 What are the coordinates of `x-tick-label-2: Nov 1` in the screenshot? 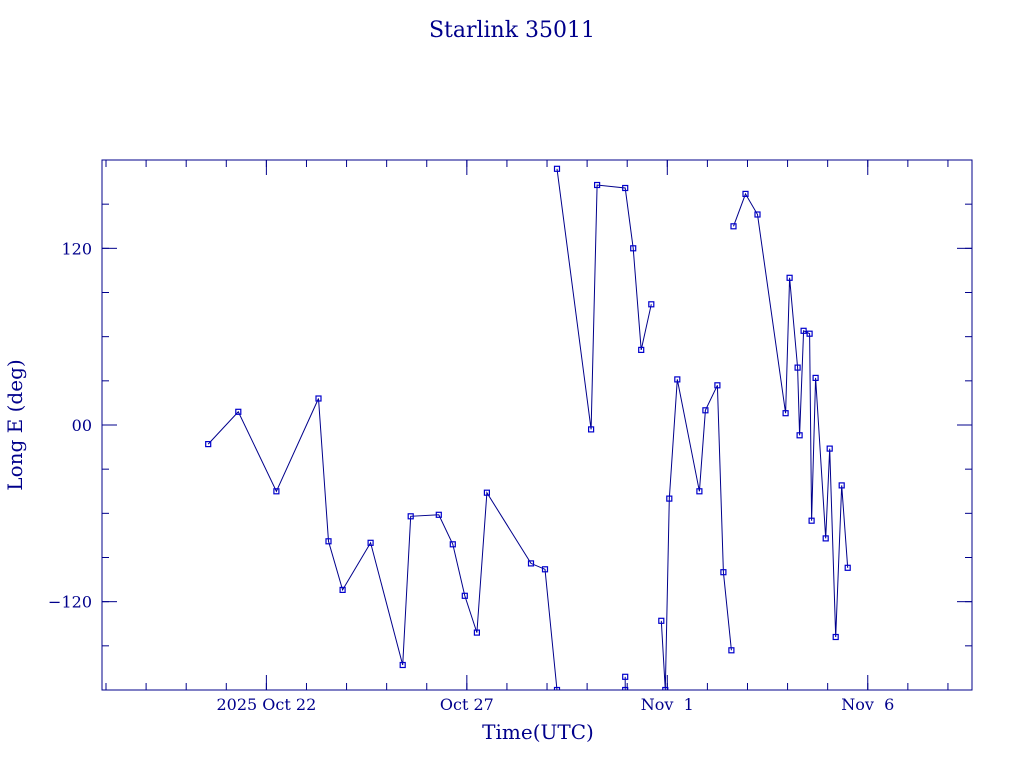 It's located at (667, 704).